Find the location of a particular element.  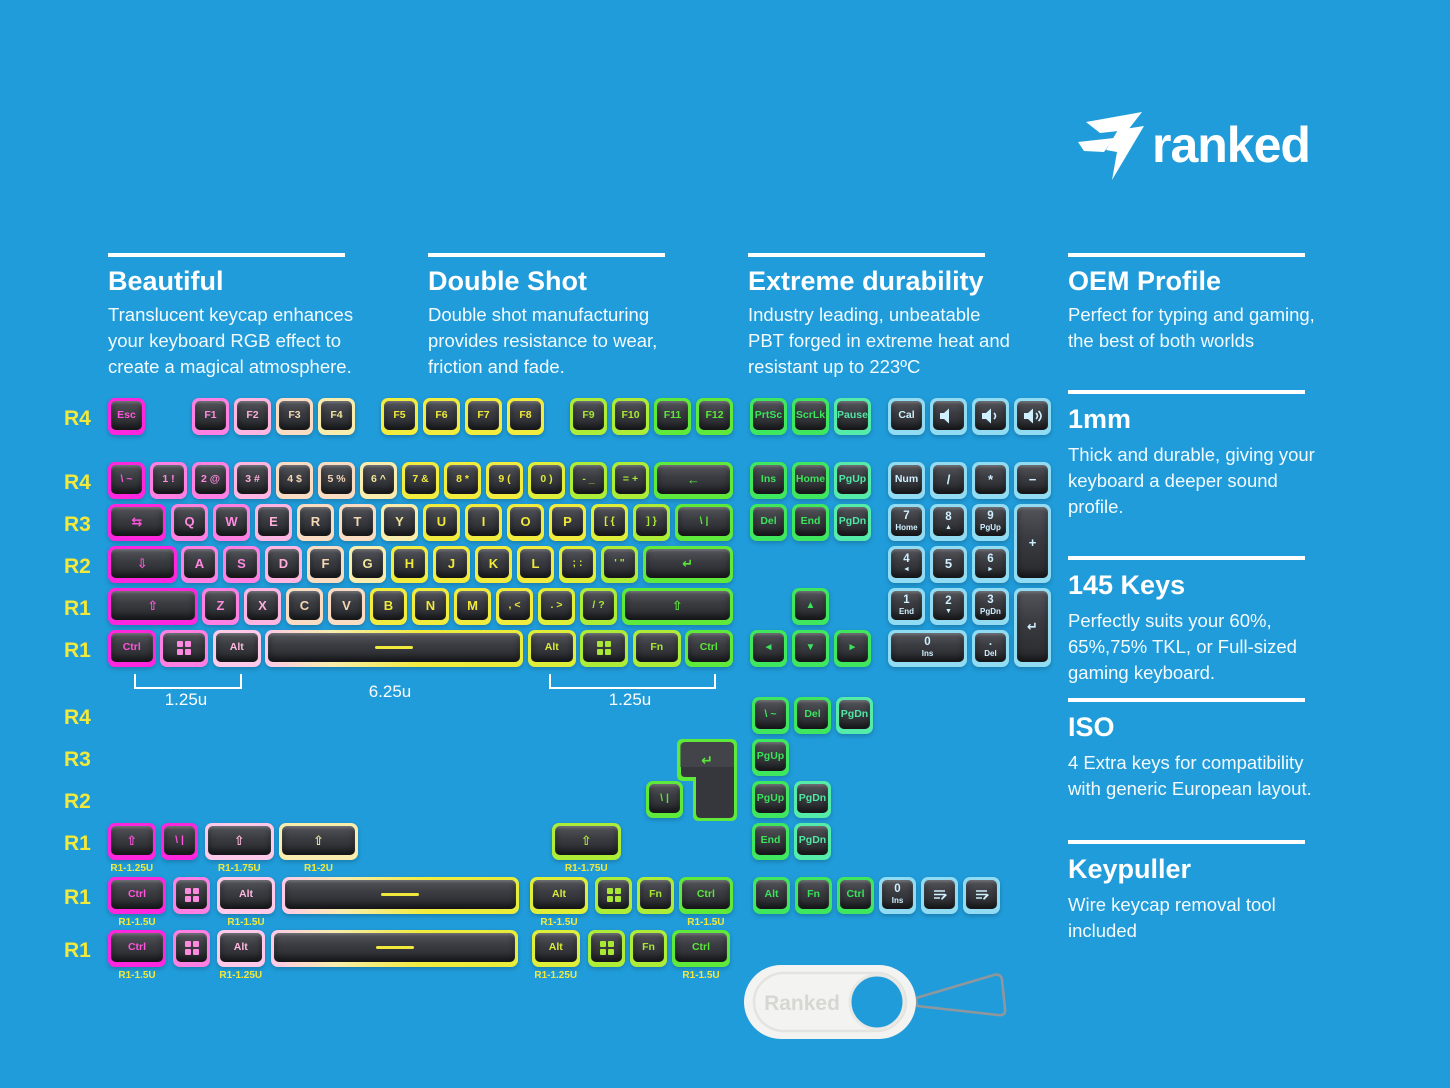

keycap: PgUp is located at coordinates (770, 757).